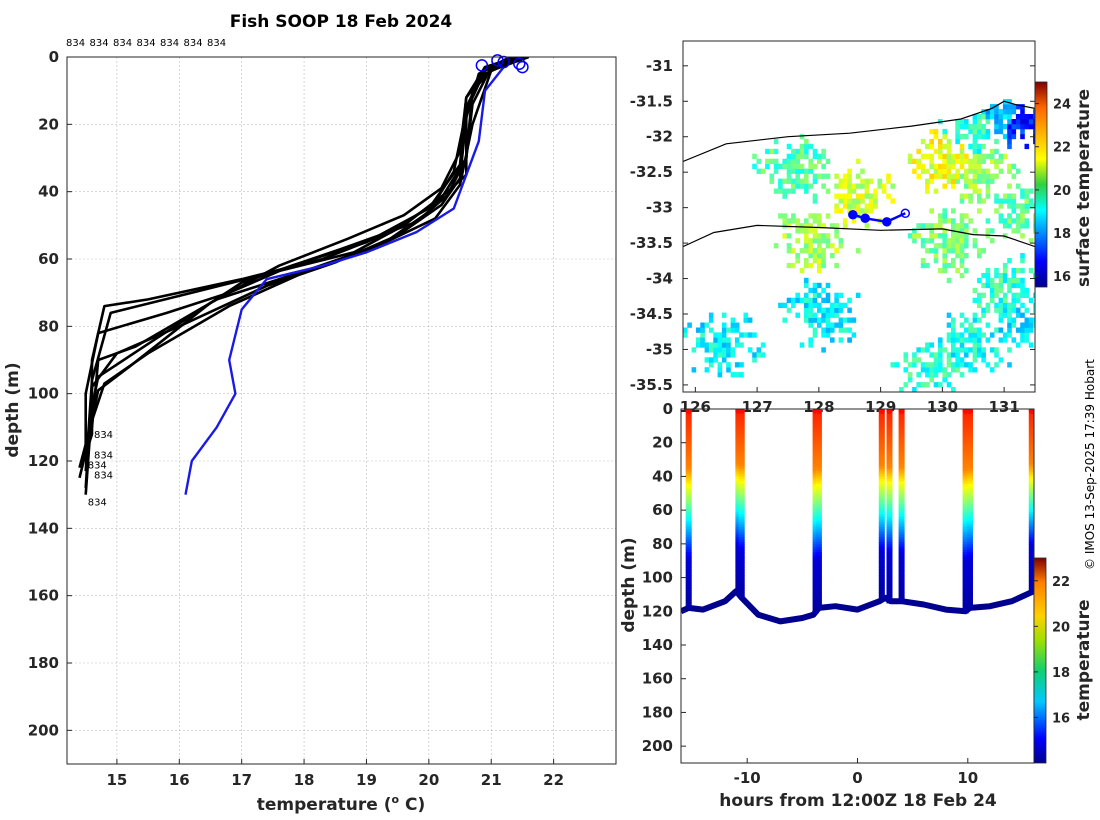 The width and height of the screenshot is (1100, 820). Describe the element at coordinates (879, 218) in the screenshot. I see `ship-track-line` at that location.